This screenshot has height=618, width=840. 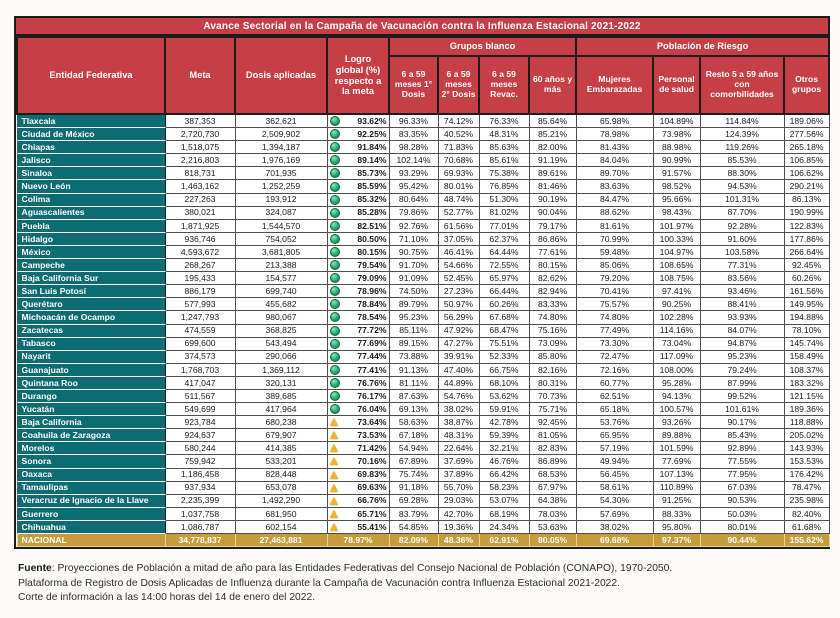 I want to click on revac-pct-cell: 76.85%, so click(x=504, y=186).